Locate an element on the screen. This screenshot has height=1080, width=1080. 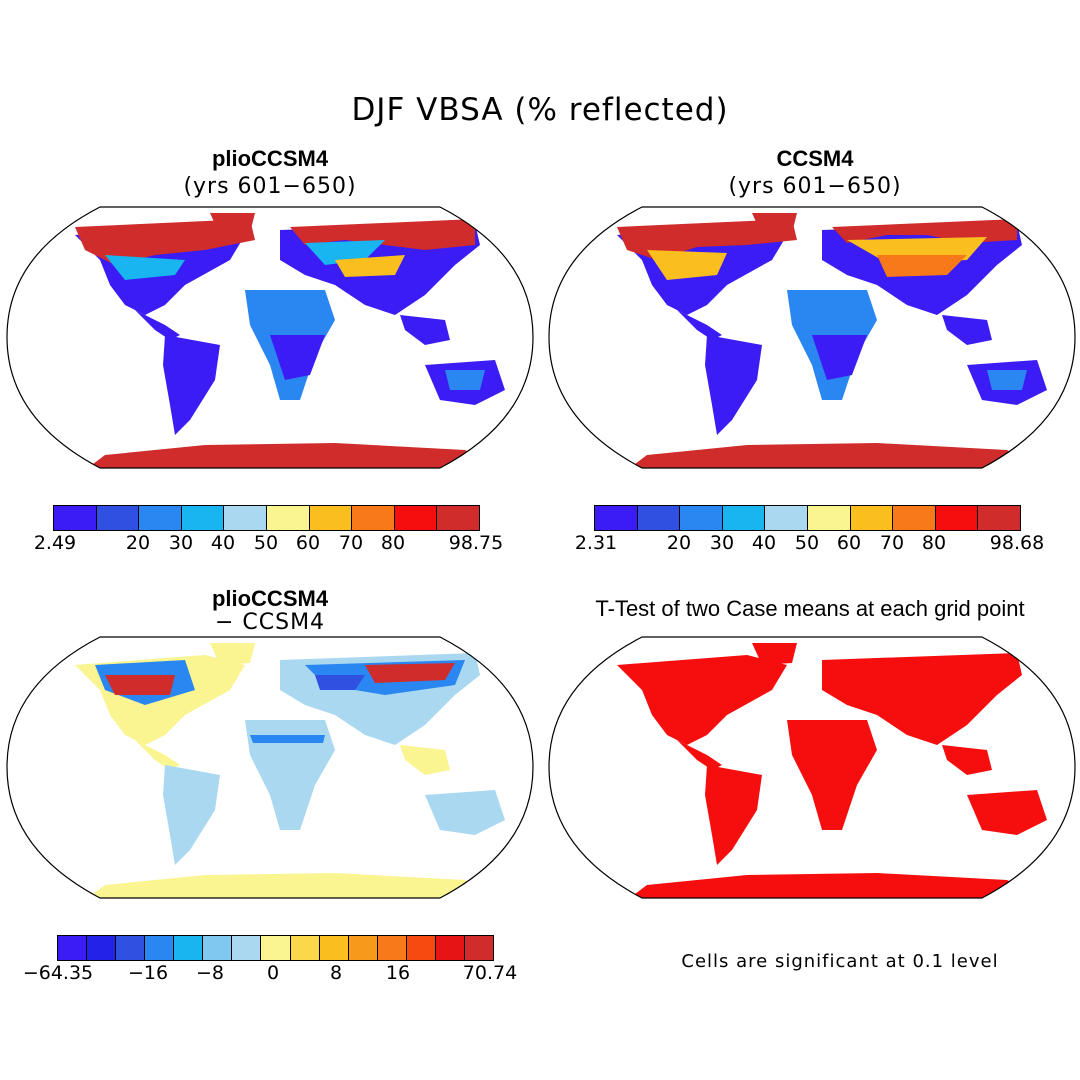
colorbar-plio is located at coordinates (266, 518).